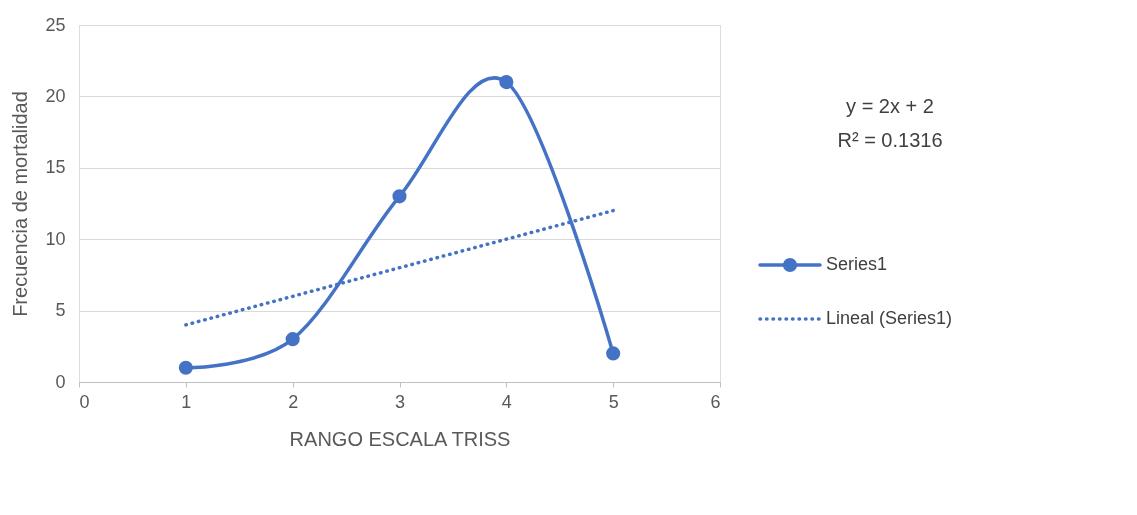 The width and height of the screenshot is (1137, 515). Describe the element at coordinates (84, 401) in the screenshot. I see `x-tick-label: 0` at that location.